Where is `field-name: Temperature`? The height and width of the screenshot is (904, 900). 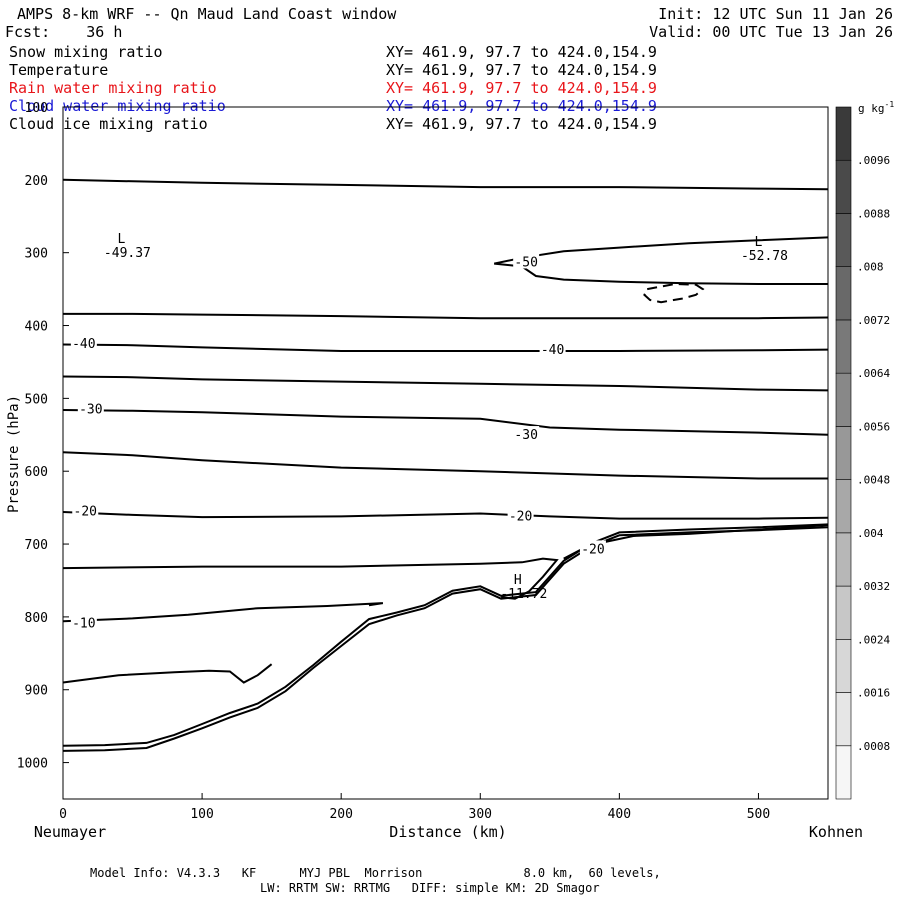 field-name: Temperature is located at coordinates (58, 70).